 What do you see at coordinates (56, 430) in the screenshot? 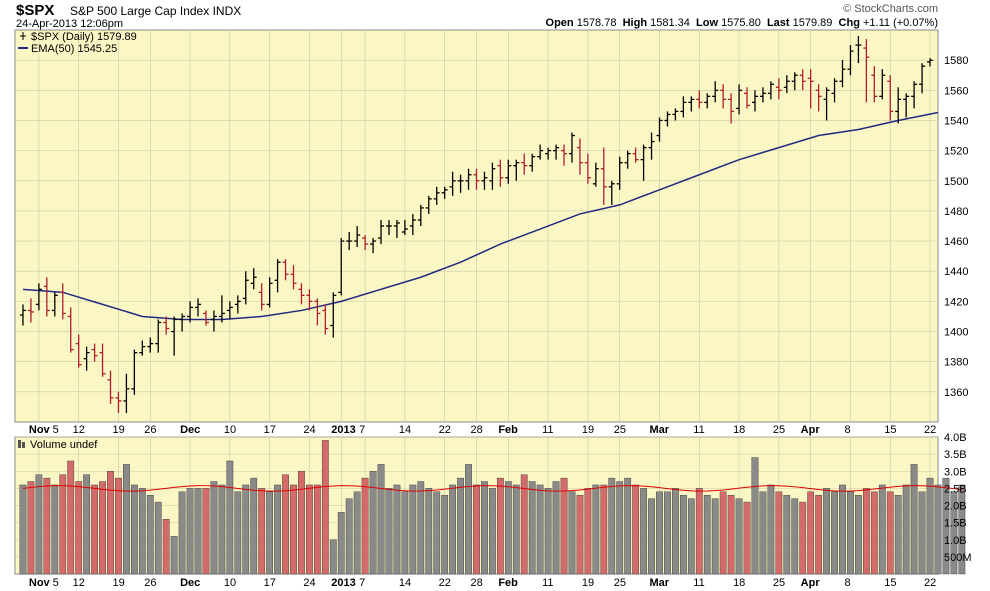
I see `date-sublabel: 5` at bounding box center [56, 430].